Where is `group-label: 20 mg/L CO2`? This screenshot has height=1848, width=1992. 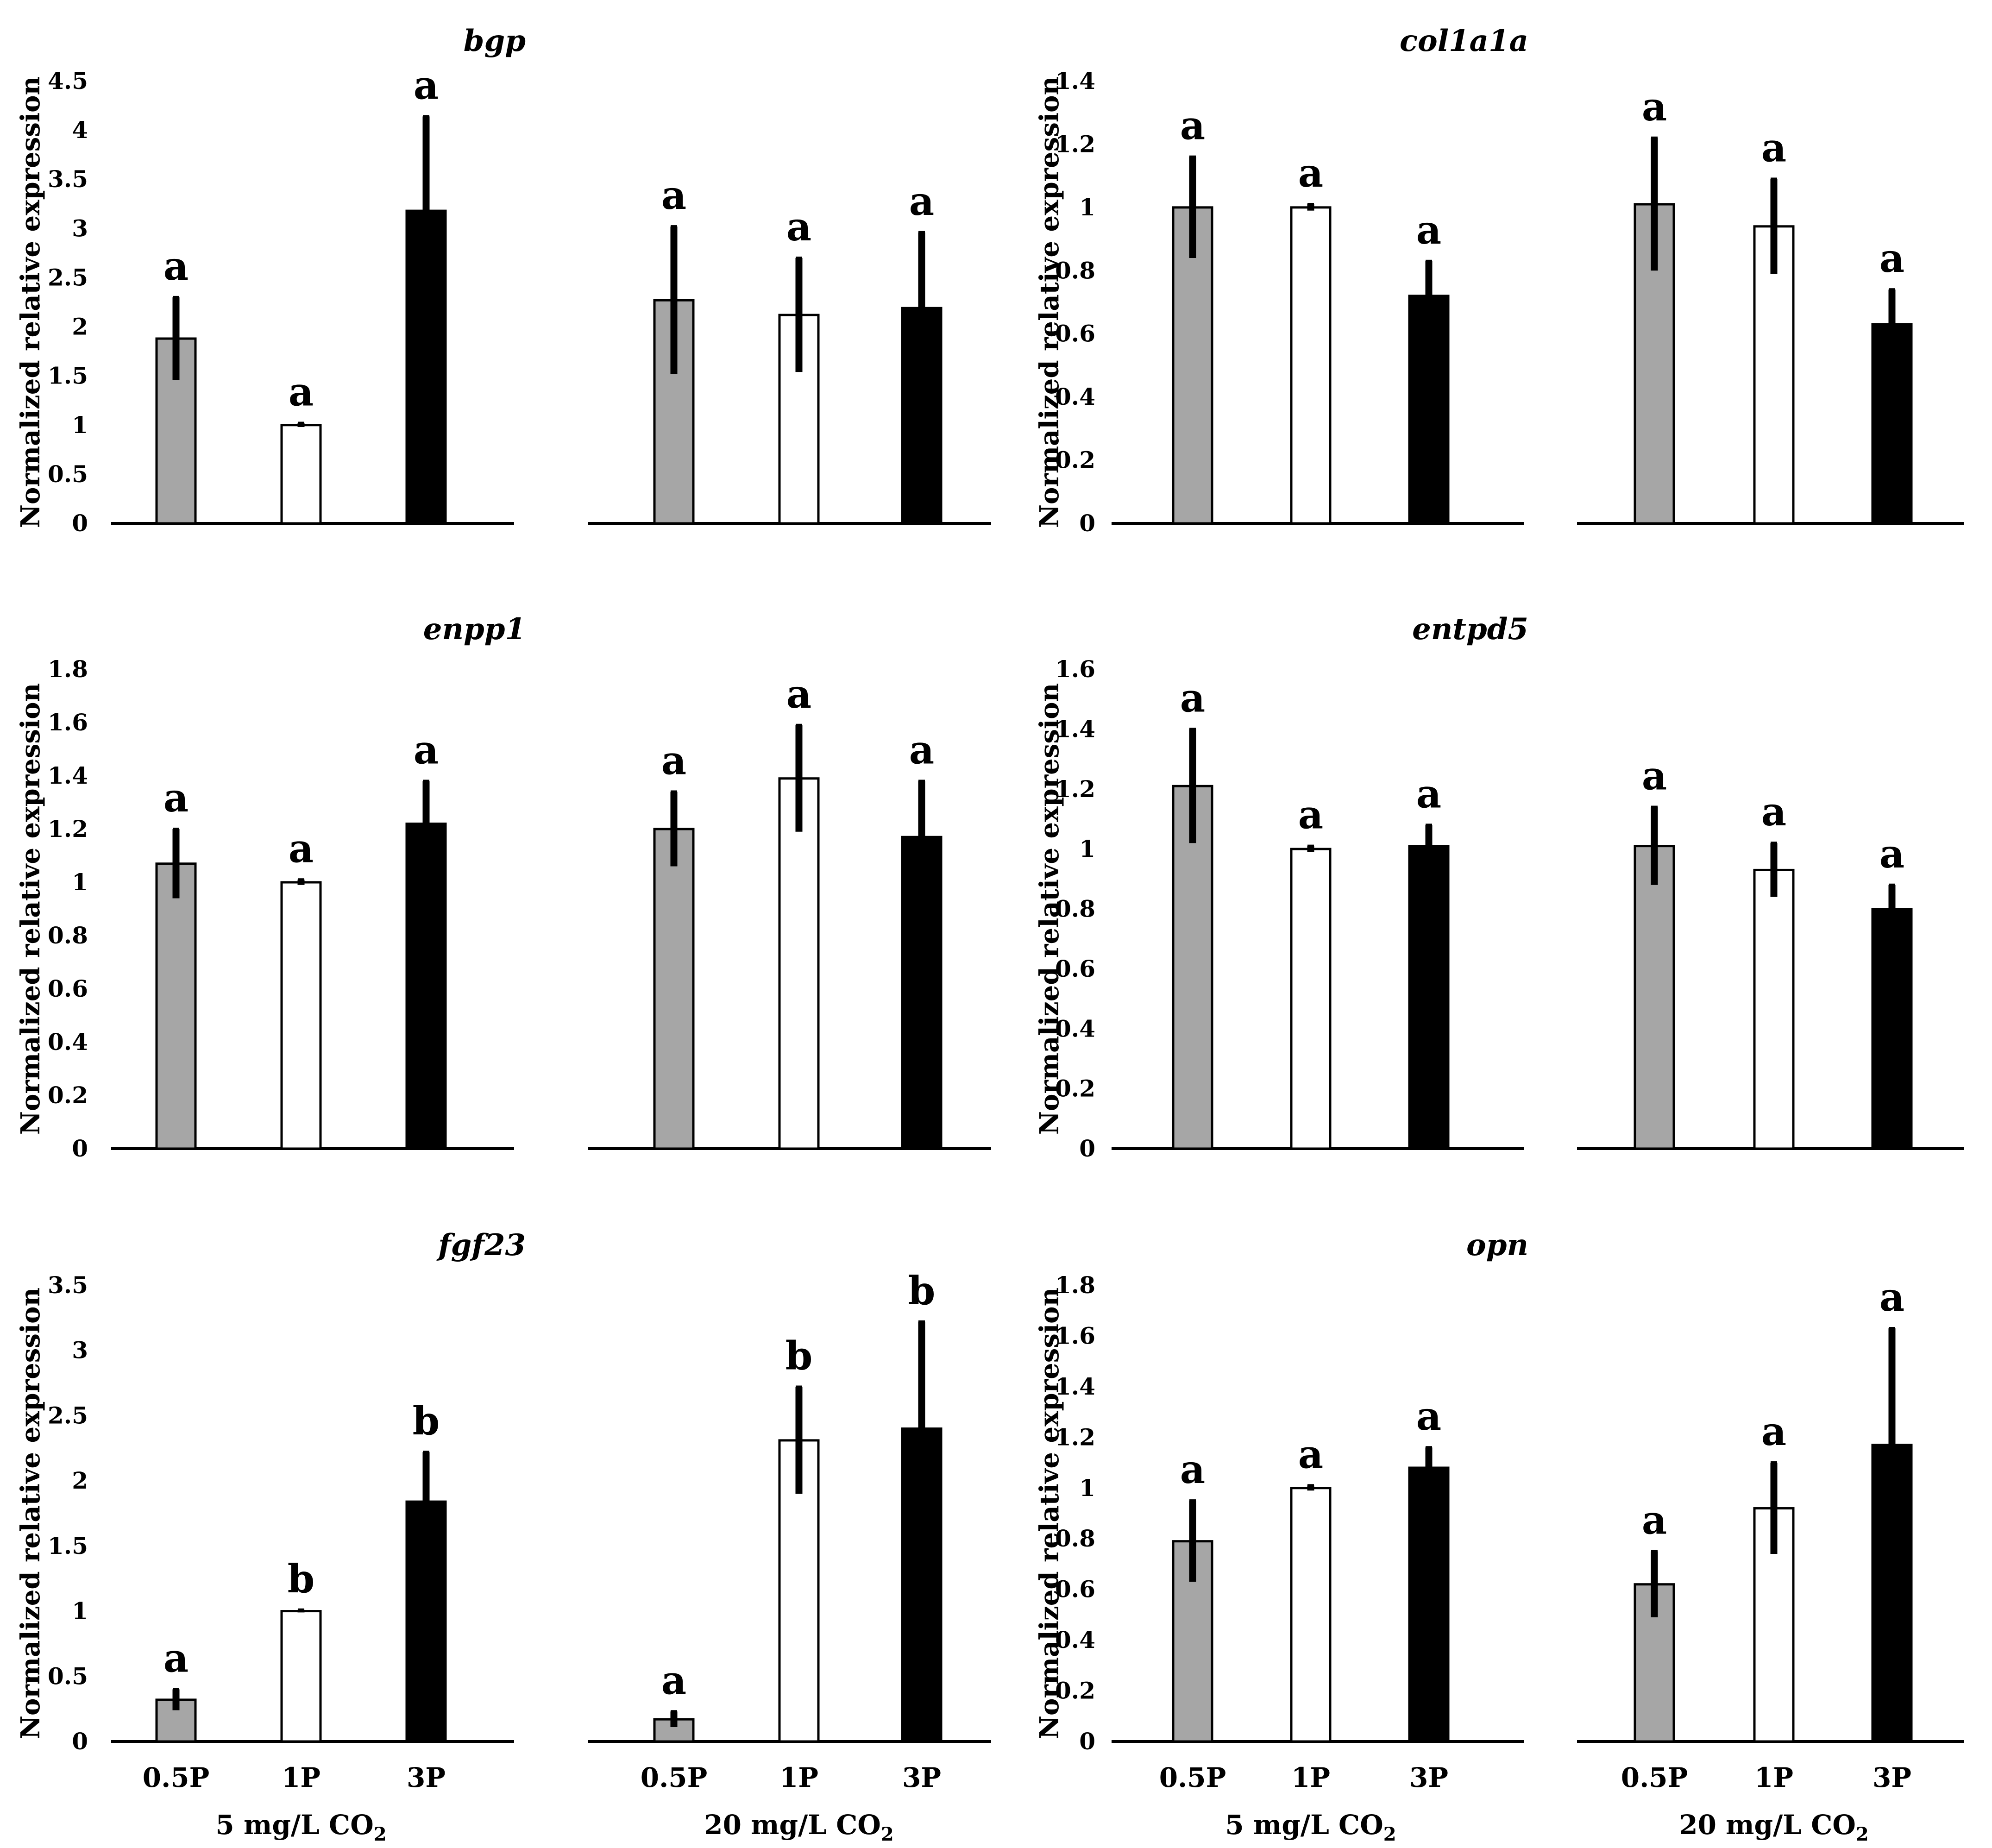
group-label: 20 mg/L CO2 is located at coordinates (1774, 1827).